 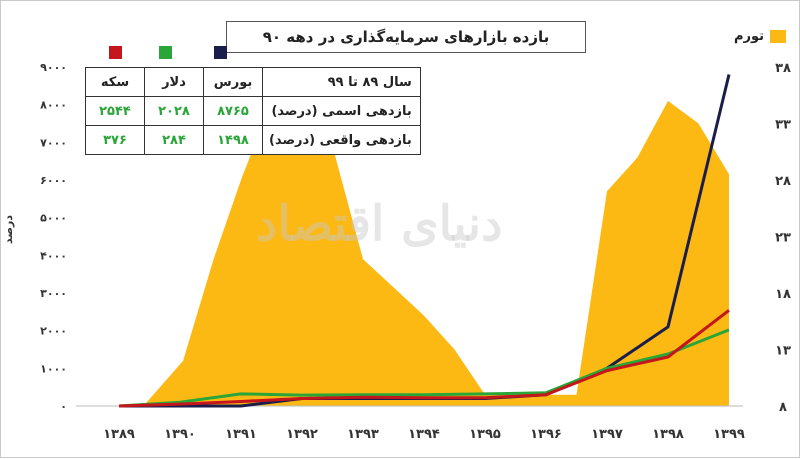 I want to click on table-header-period: سال ۸۹ تا ۹۹, so click(x=341, y=82).